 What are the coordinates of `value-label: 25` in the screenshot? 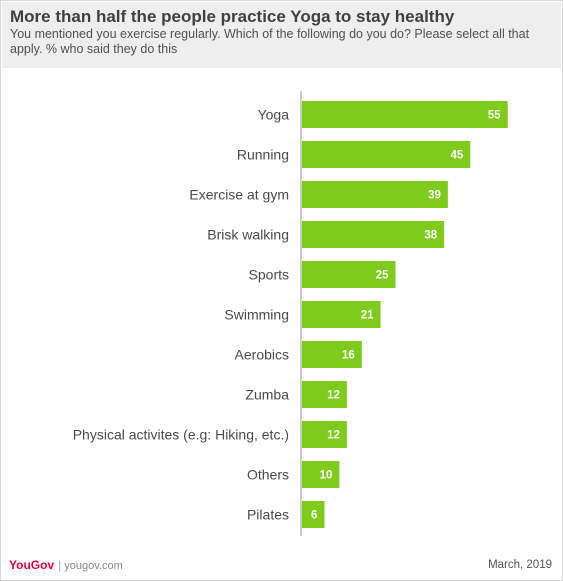 It's located at (382, 276).